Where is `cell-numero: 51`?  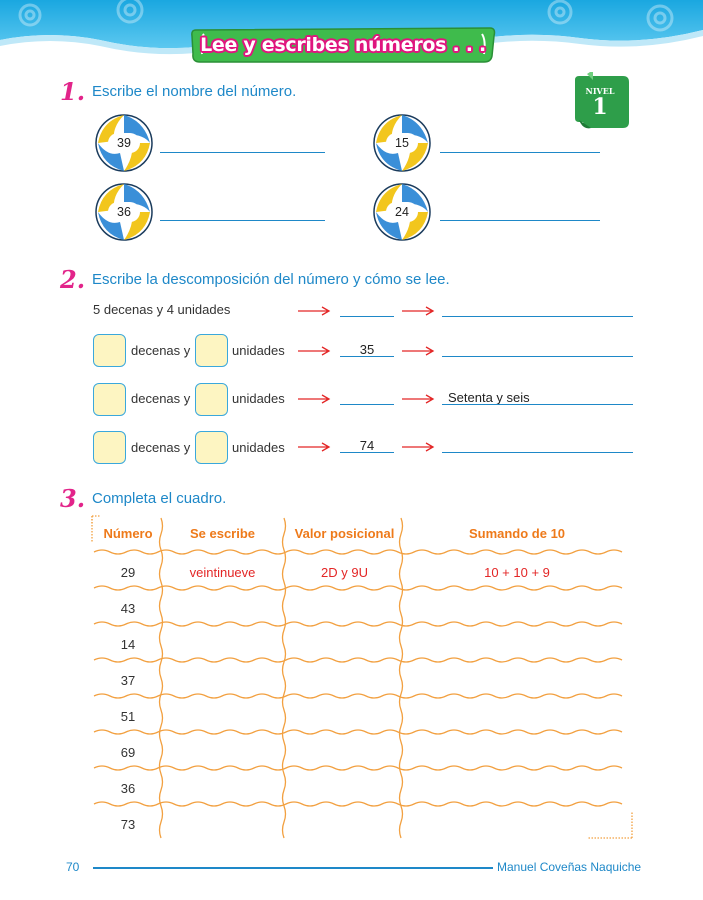
cell-numero: 51 is located at coordinates (128, 716).